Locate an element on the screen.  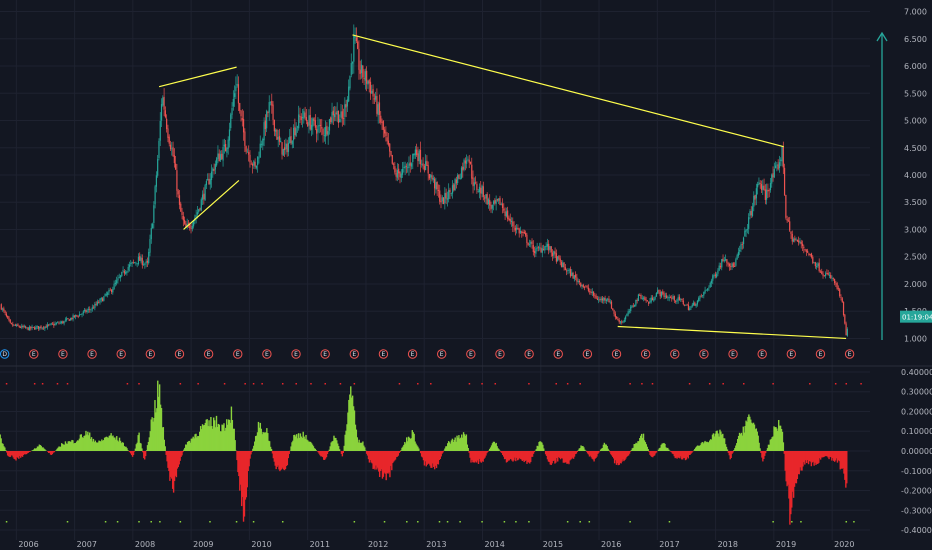
earnings-icon: E is located at coordinates (471, 354).